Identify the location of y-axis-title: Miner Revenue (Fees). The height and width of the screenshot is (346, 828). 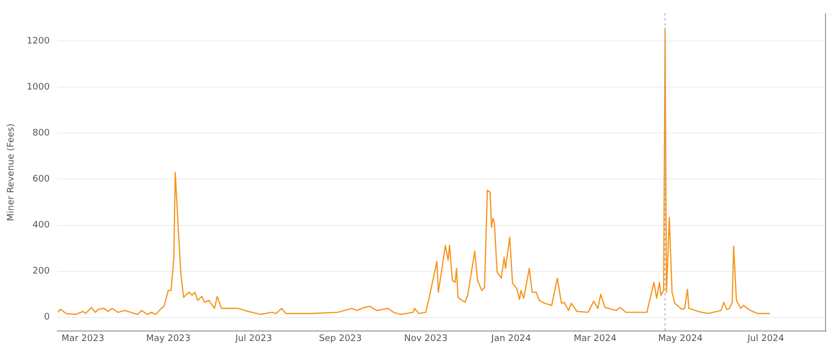
(11, 173).